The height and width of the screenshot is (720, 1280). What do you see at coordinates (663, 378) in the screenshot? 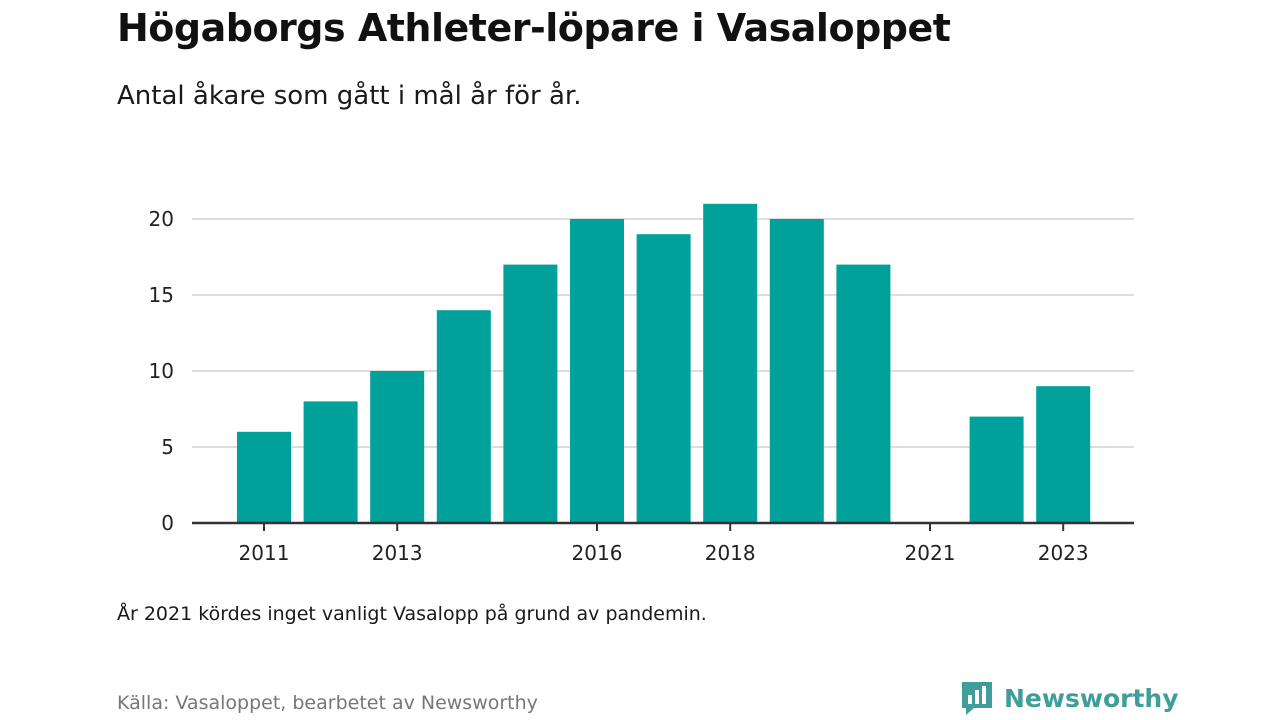
I see `bar-2017` at bounding box center [663, 378].